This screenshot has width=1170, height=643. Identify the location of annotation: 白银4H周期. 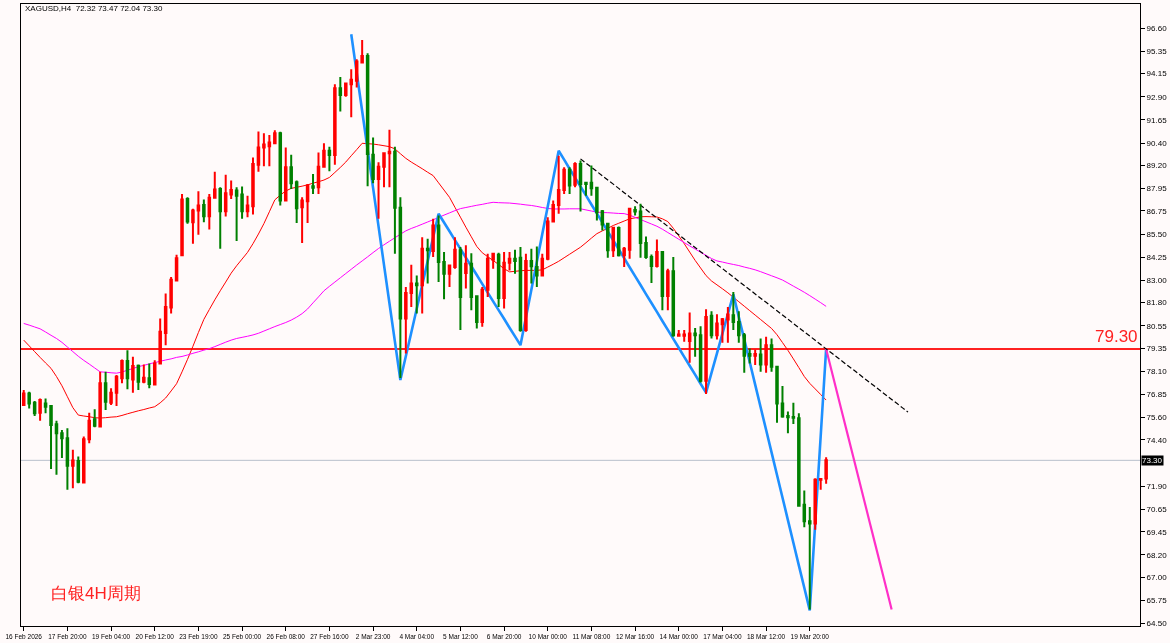
(96, 593).